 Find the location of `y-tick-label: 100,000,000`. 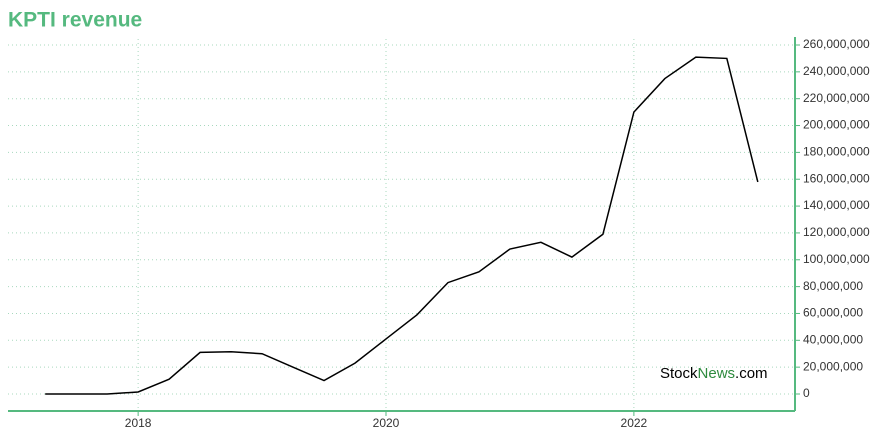

y-tick-label: 100,000,000 is located at coordinates (836, 259).